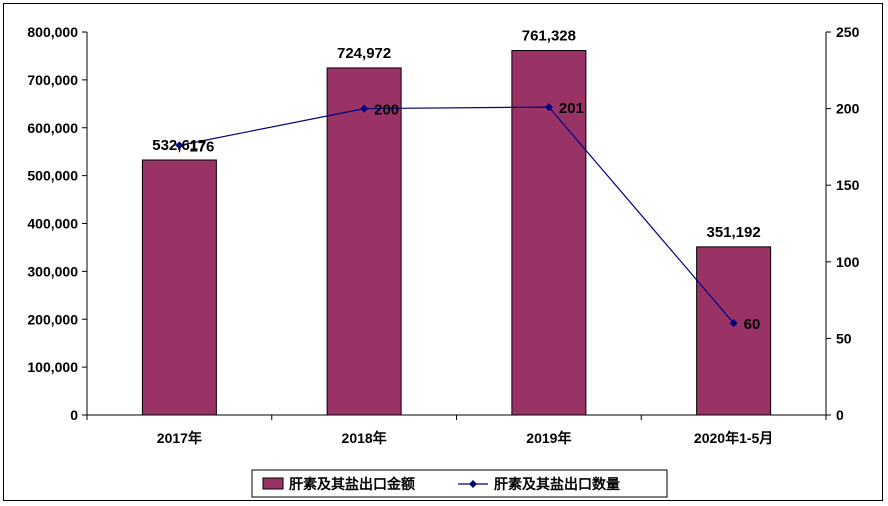 Image resolution: width=888 pixels, height=506 pixels. Describe the element at coordinates (840, 415) in the screenshot. I see `right-tick-label-0: 0` at that location.